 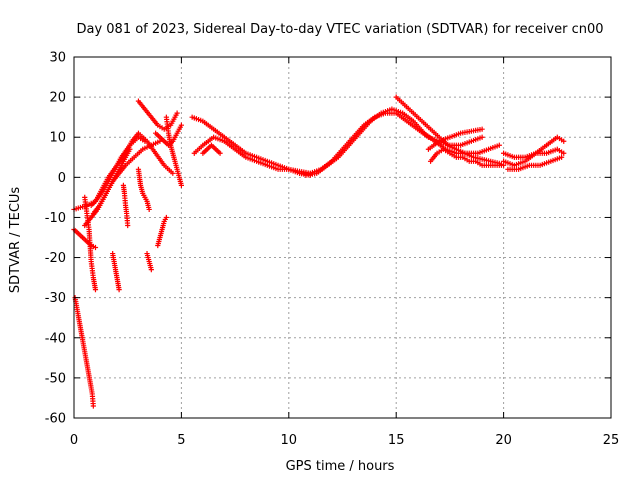 I want to click on y-tick-label: -40, so click(x=55, y=338).